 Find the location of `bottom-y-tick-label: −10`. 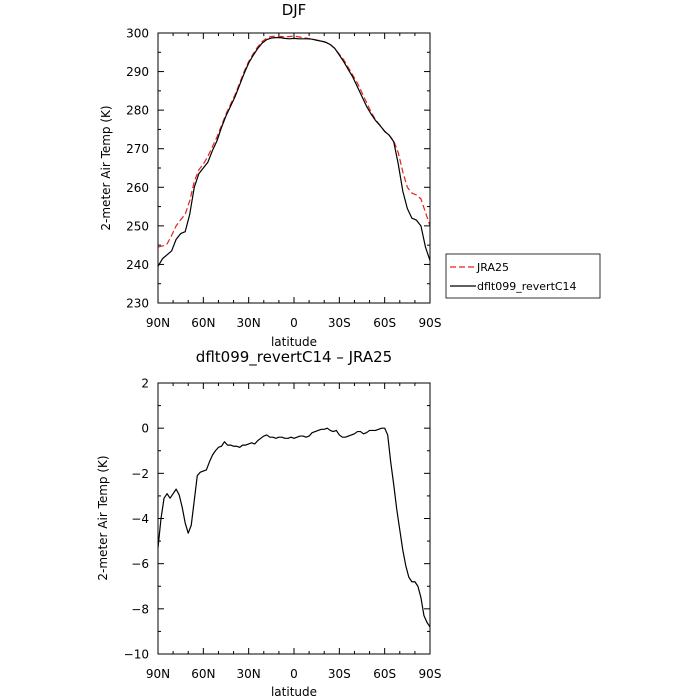

bottom-y-tick-label: −10 is located at coordinates (136, 655).